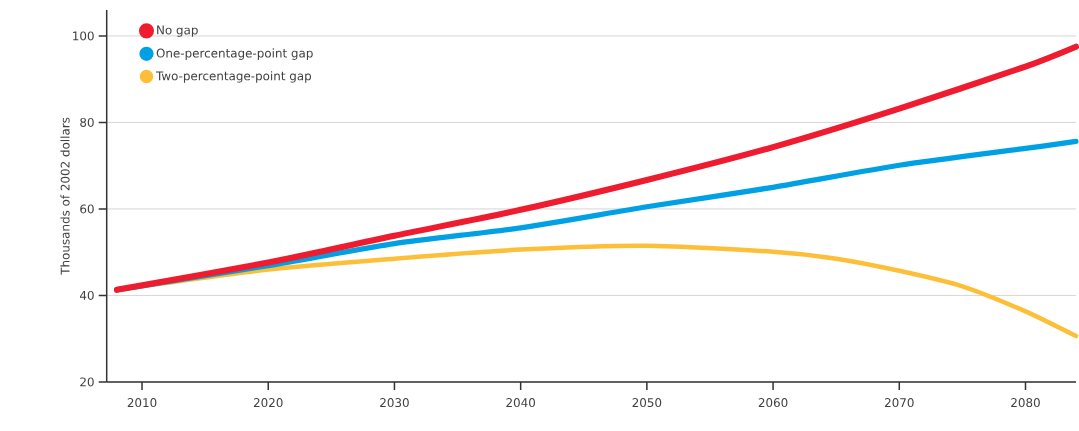 The image size is (1079, 431). What do you see at coordinates (773, 403) in the screenshot?
I see `x-tick-label: 2060` at bounding box center [773, 403].